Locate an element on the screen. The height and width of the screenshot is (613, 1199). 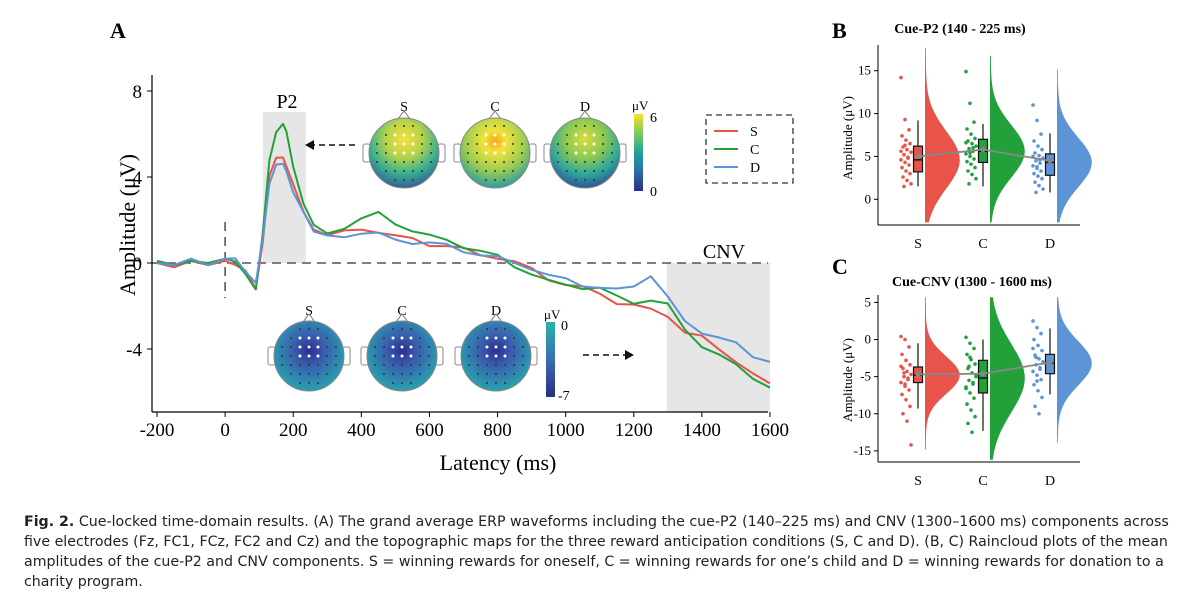
category-label-s: S is located at coordinates (918, 244).